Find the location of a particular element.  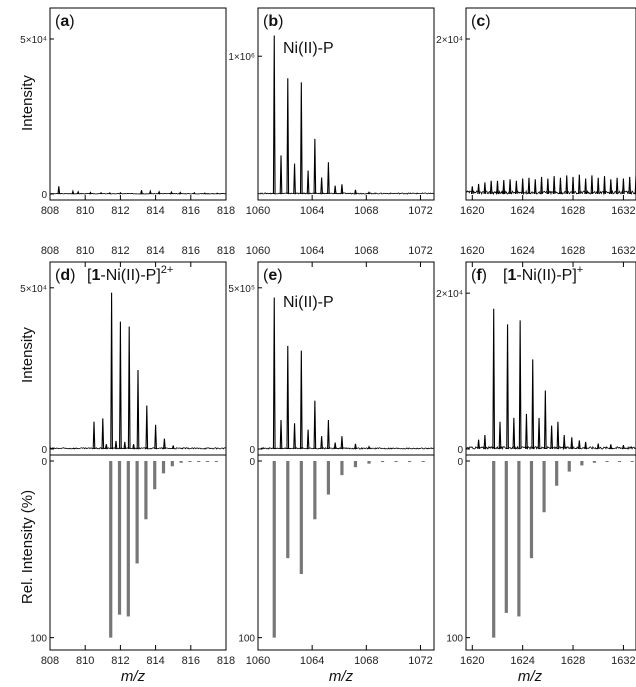

species-annotation: [1-Ni(II)-P]+ is located at coordinates (543, 274).